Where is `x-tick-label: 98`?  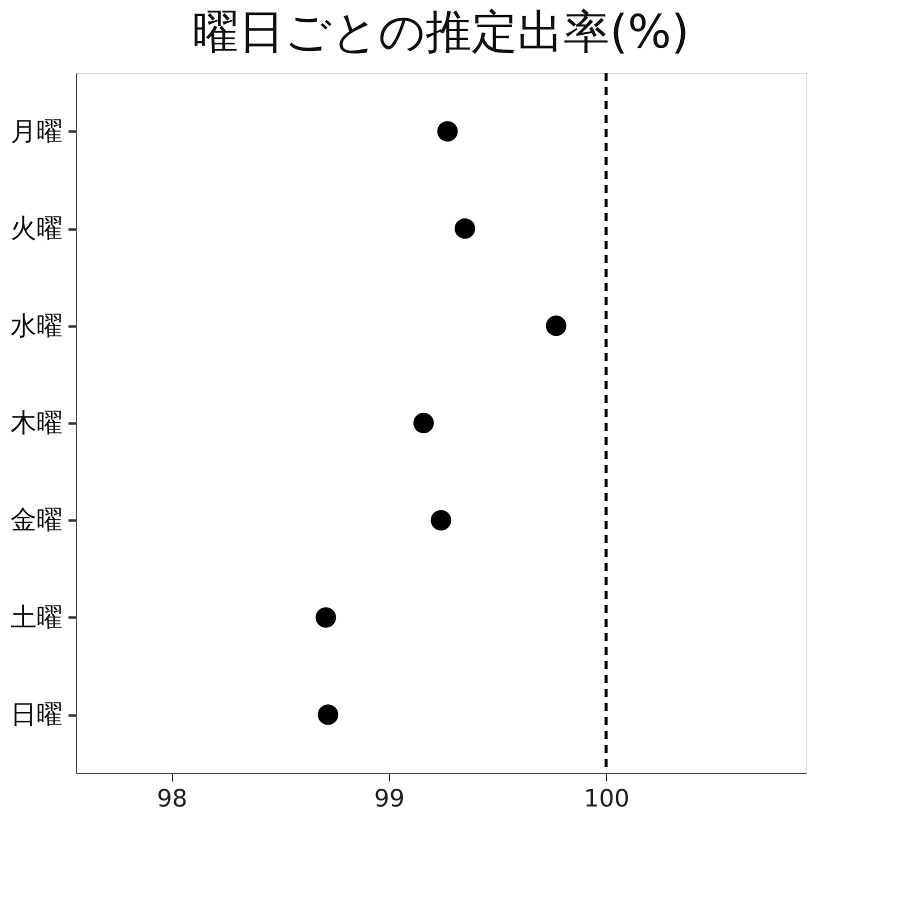
x-tick-label: 98 is located at coordinates (172, 798).